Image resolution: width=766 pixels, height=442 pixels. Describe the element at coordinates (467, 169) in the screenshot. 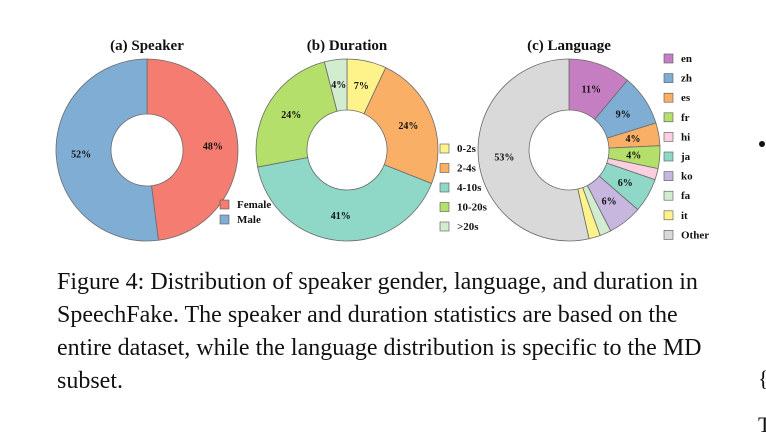

I see `legend-label: 2-4s` at that location.